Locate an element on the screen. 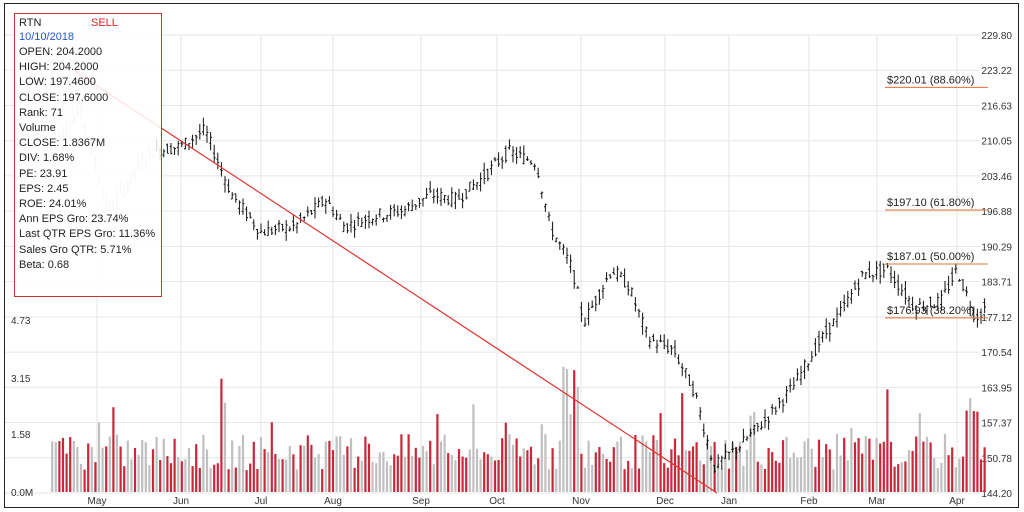 The image size is (1024, 512). month-tick-label: Dec is located at coordinates (665, 501).